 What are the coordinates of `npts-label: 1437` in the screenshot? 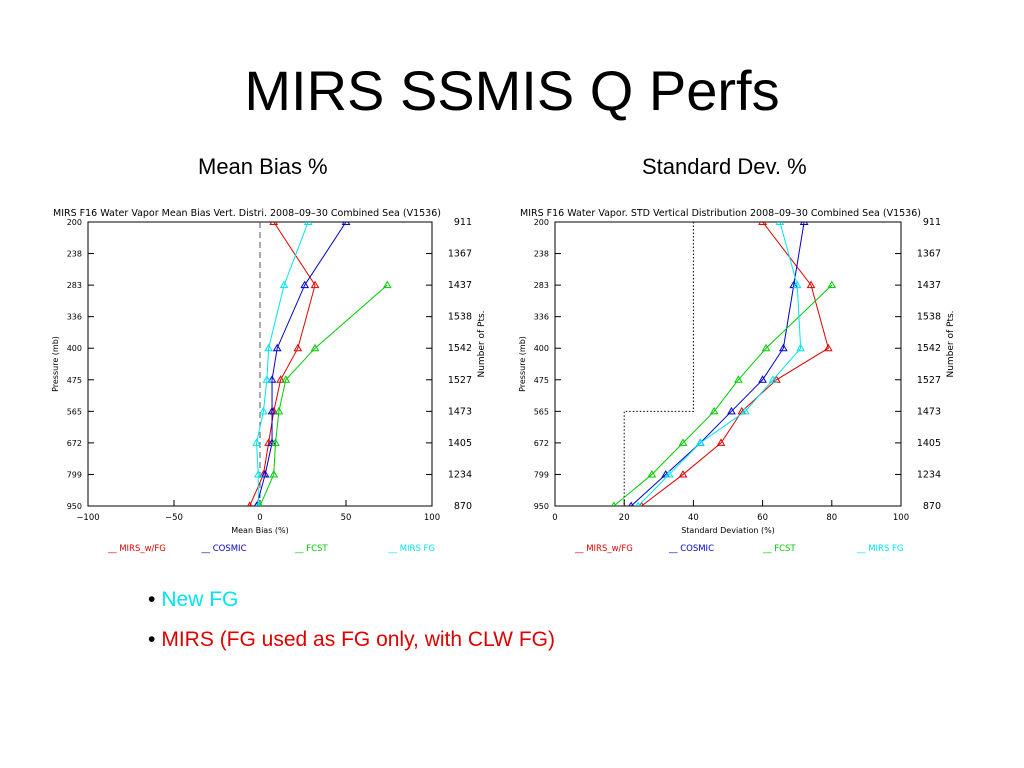 It's located at (929, 285).